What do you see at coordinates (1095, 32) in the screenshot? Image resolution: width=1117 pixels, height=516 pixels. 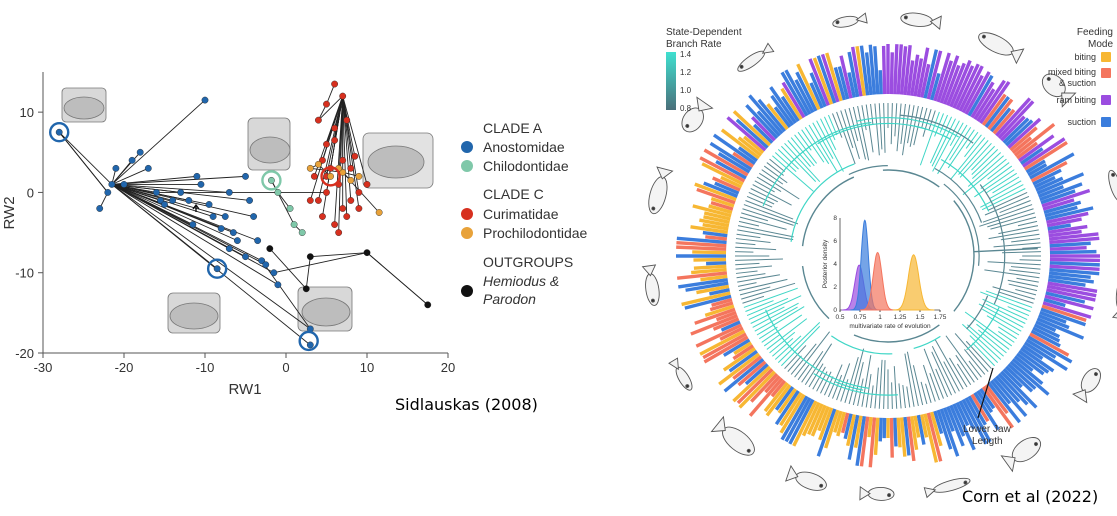 I see `feeding-legend-title-1: Feeding` at bounding box center [1095, 32].